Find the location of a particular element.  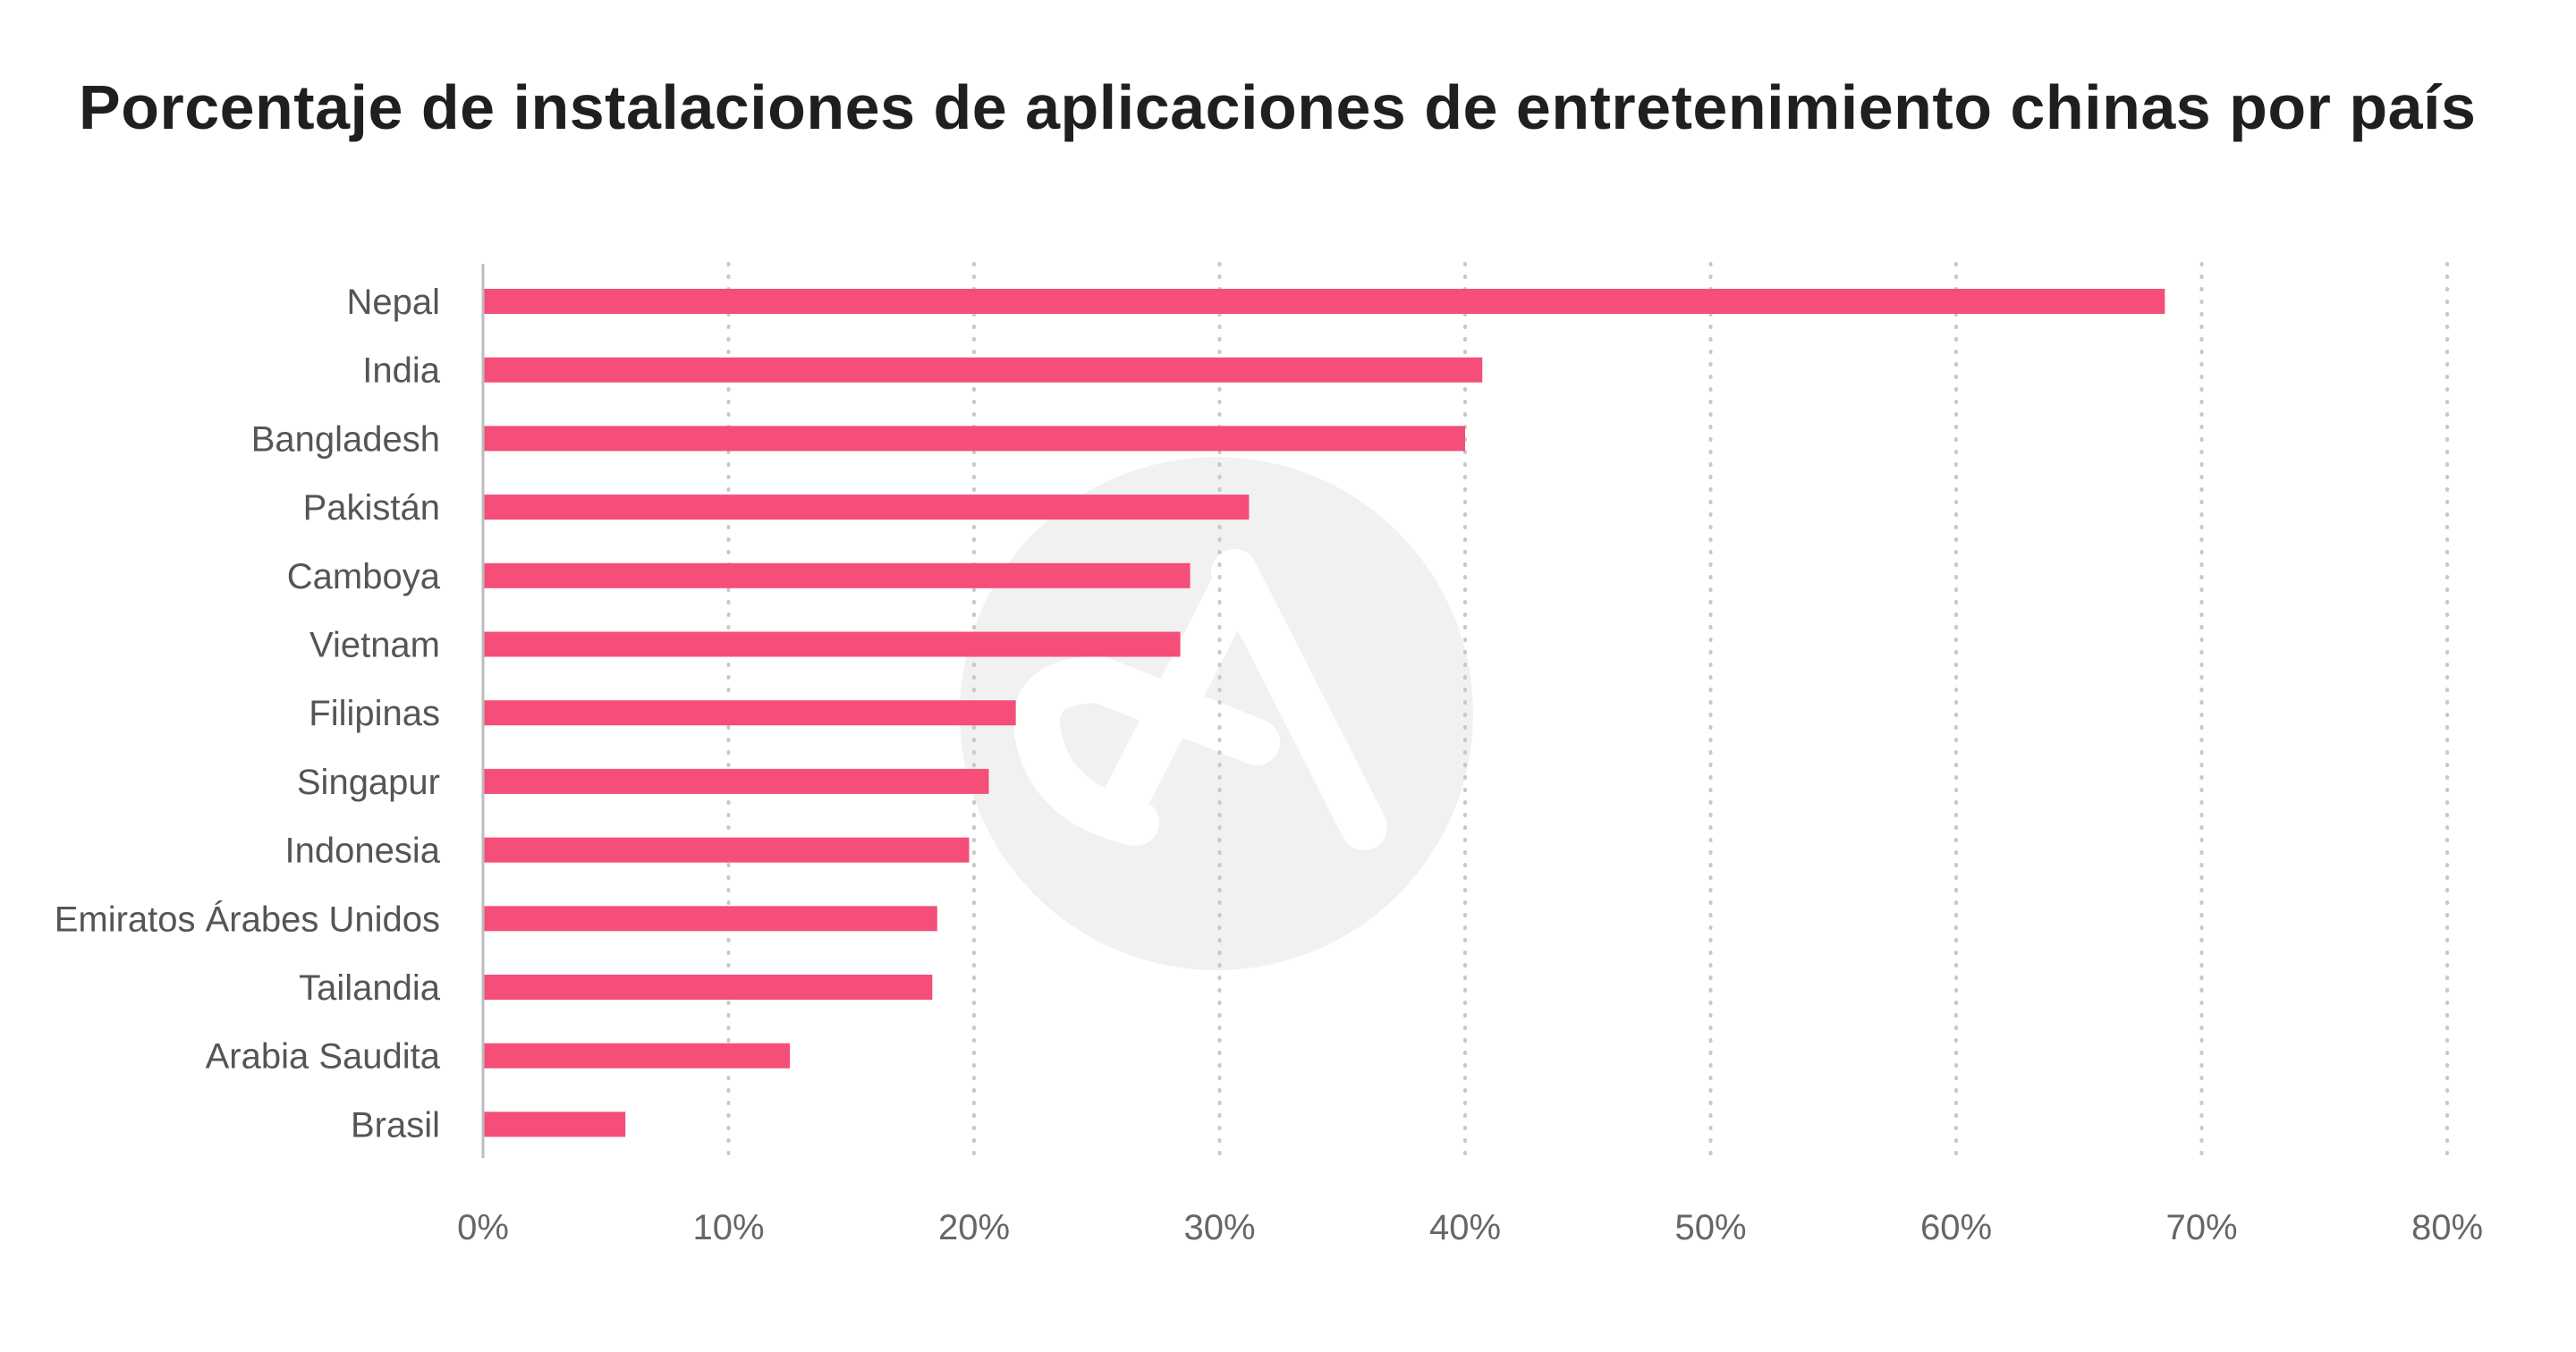

category-label: Arabia Saudita is located at coordinates (323, 1057).